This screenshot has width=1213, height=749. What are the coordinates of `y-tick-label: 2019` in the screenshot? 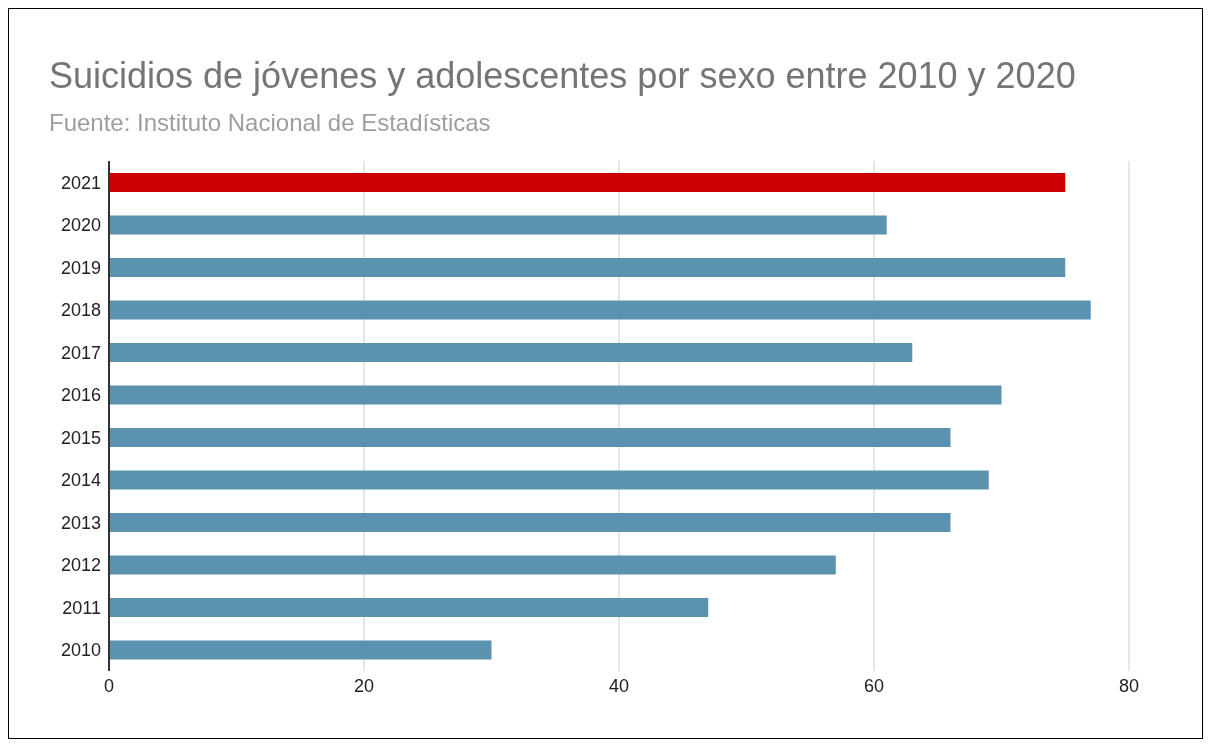 It's located at (80, 267).